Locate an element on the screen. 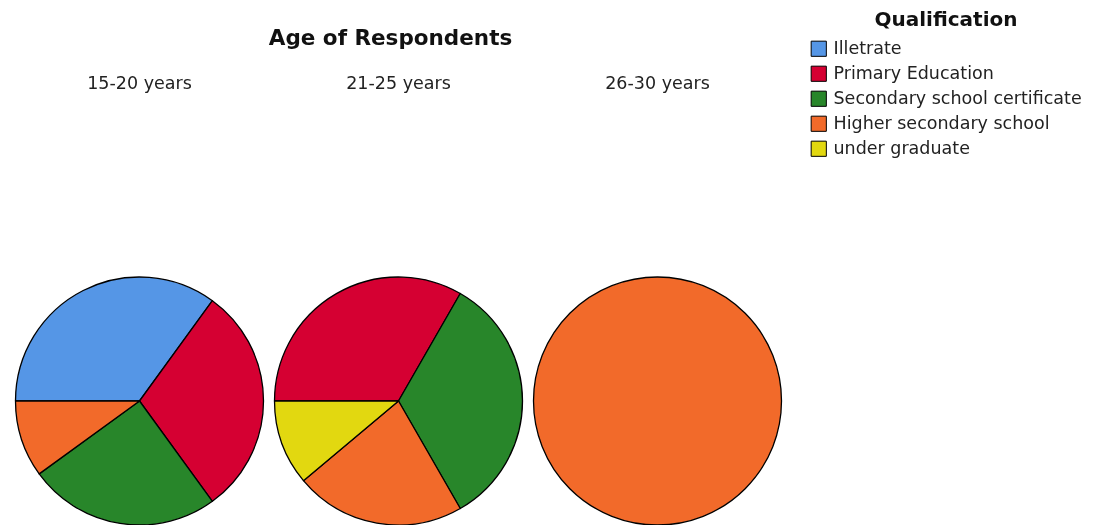  legend-label: Primary Education is located at coordinates (913, 72).